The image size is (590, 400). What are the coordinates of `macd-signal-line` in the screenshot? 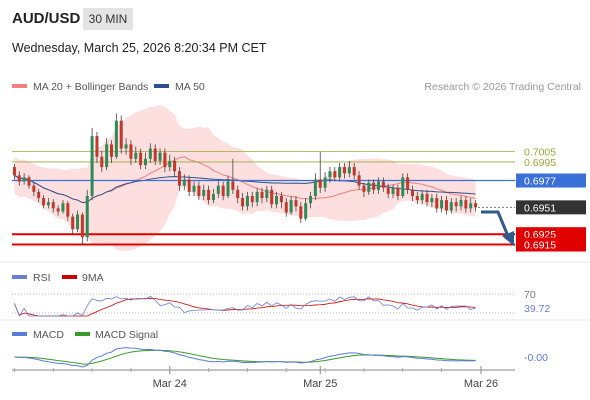 It's located at (245, 357).